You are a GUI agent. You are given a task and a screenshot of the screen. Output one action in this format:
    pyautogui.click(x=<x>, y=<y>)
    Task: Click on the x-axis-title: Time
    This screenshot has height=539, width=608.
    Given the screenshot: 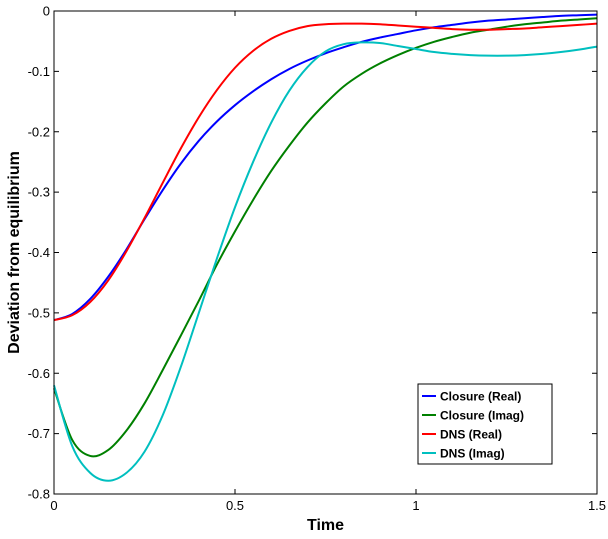 What is the action you would take?
    pyautogui.click(x=325, y=525)
    